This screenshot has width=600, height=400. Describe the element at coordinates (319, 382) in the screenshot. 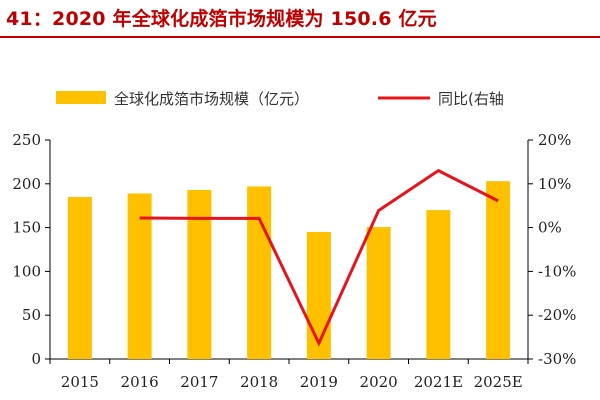

I see `x-tick-label: 2019` at that location.